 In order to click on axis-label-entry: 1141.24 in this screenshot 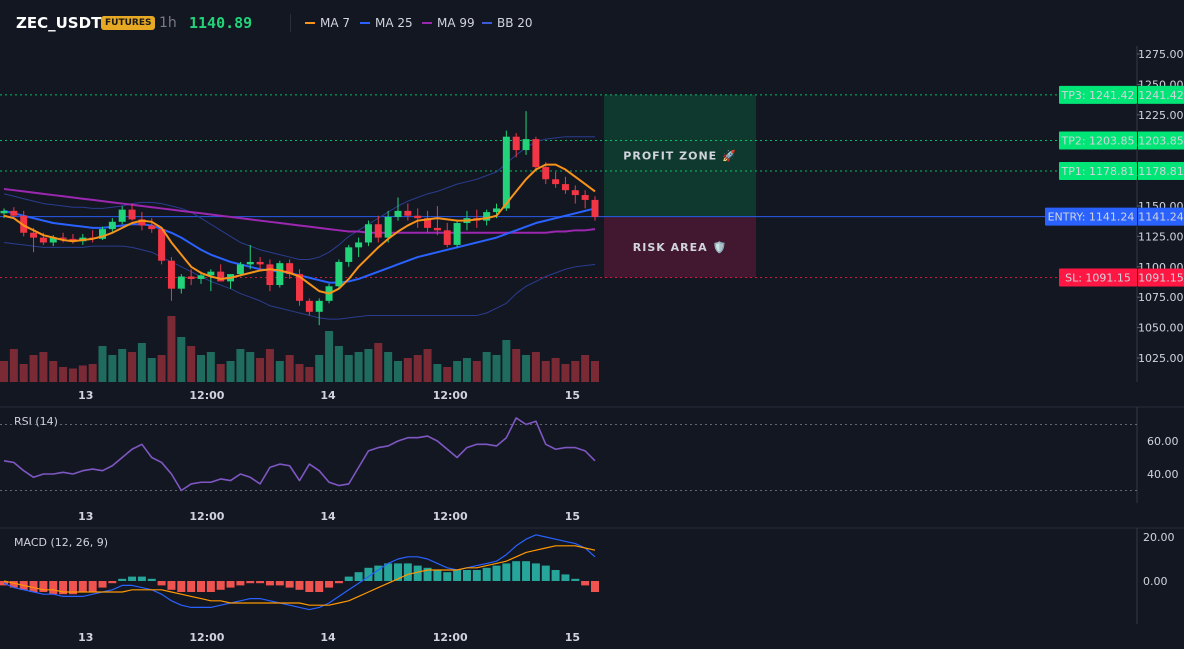, I will do `click(1161, 217)`.